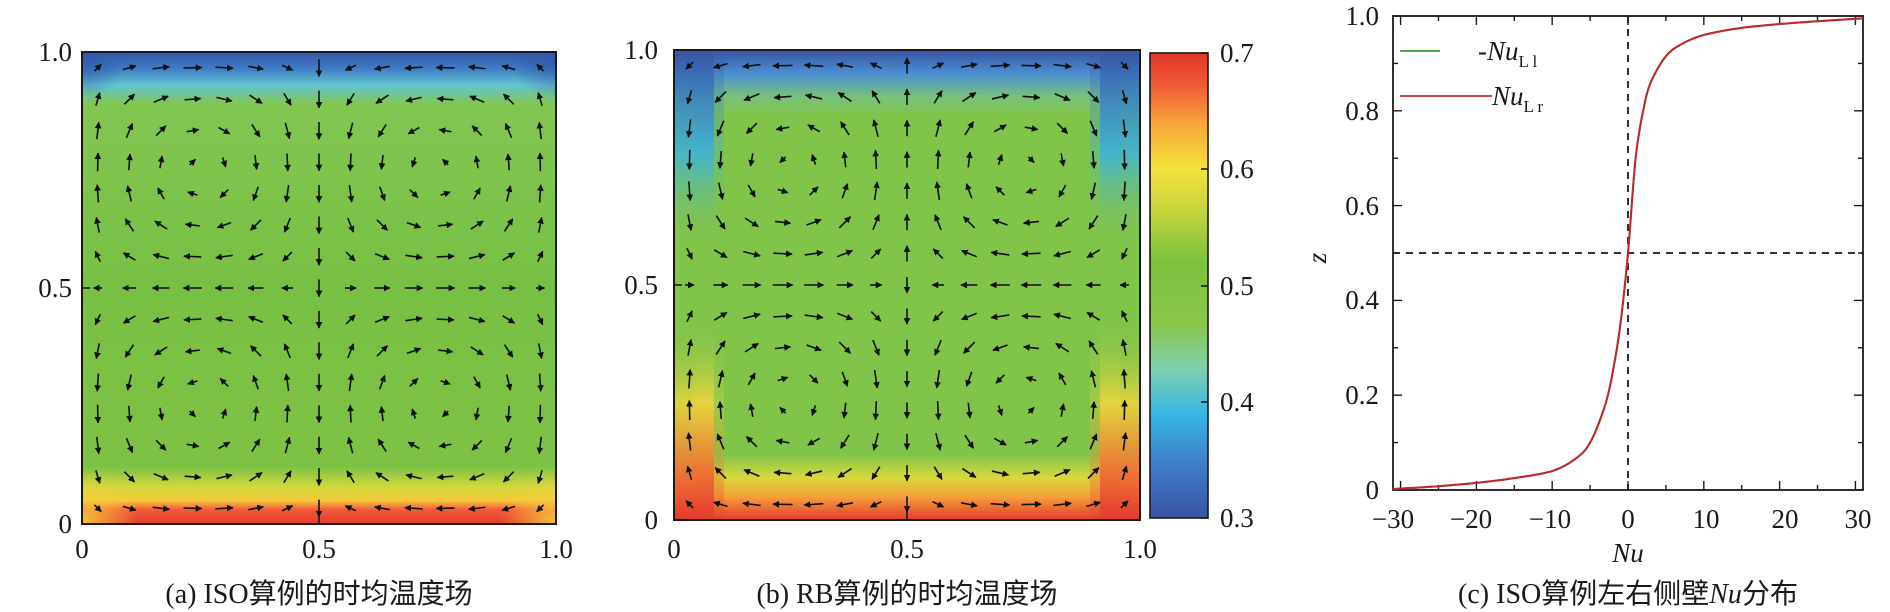 Image resolution: width=1890 pixels, height=612 pixels. What do you see at coordinates (1237, 402) in the screenshot?
I see `colorbar-tick-3: 0.4` at bounding box center [1237, 402].